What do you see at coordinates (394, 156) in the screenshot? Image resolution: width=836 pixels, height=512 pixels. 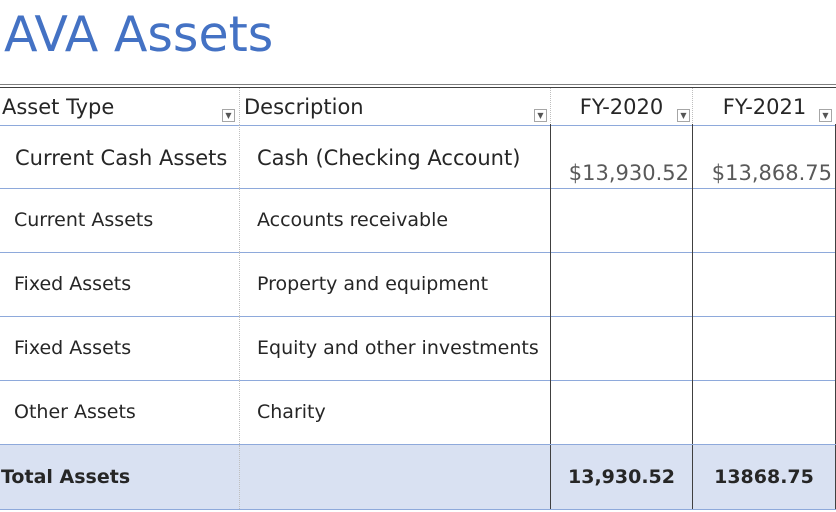 I see `cell-description: Cash (Checking Account)` at bounding box center [394, 156].